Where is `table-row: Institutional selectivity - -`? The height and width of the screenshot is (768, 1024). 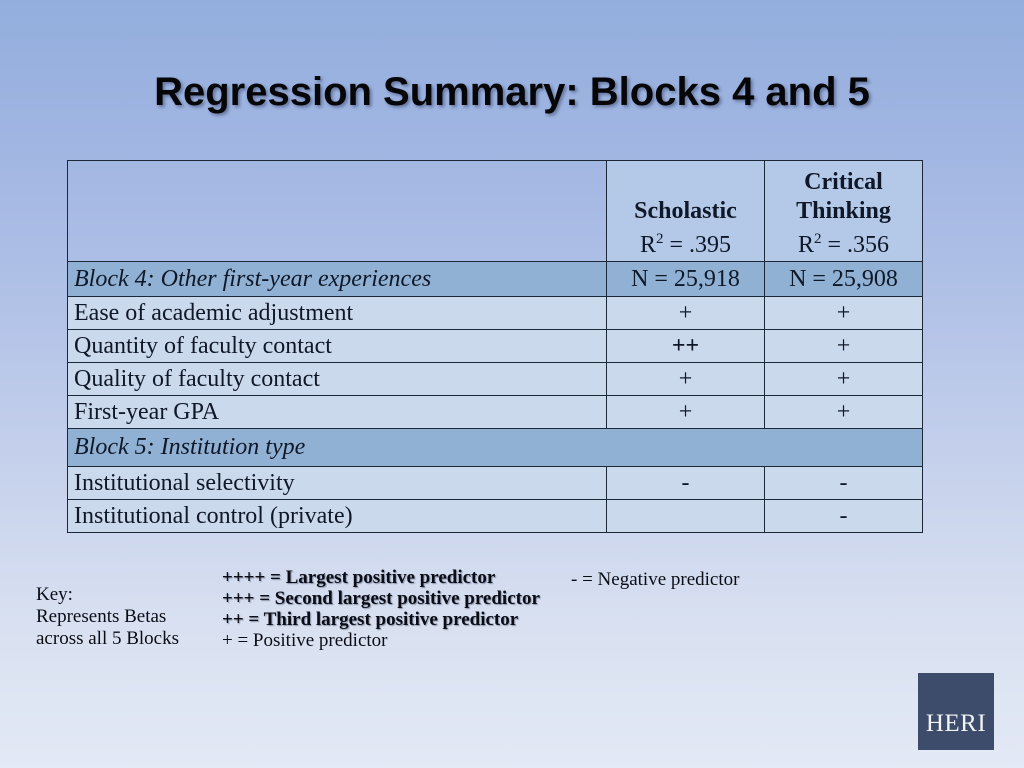 table-row: Institutional selectivity - - is located at coordinates (495, 483).